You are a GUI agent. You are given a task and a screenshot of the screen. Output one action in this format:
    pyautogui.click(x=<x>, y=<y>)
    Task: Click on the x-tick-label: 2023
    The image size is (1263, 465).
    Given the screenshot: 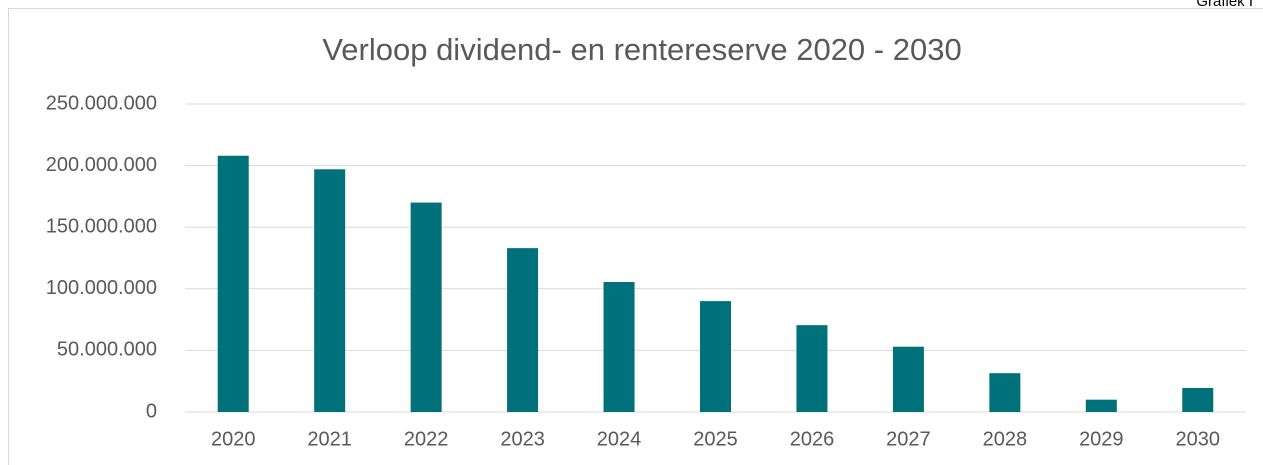 What is the action you would take?
    pyautogui.click(x=522, y=439)
    